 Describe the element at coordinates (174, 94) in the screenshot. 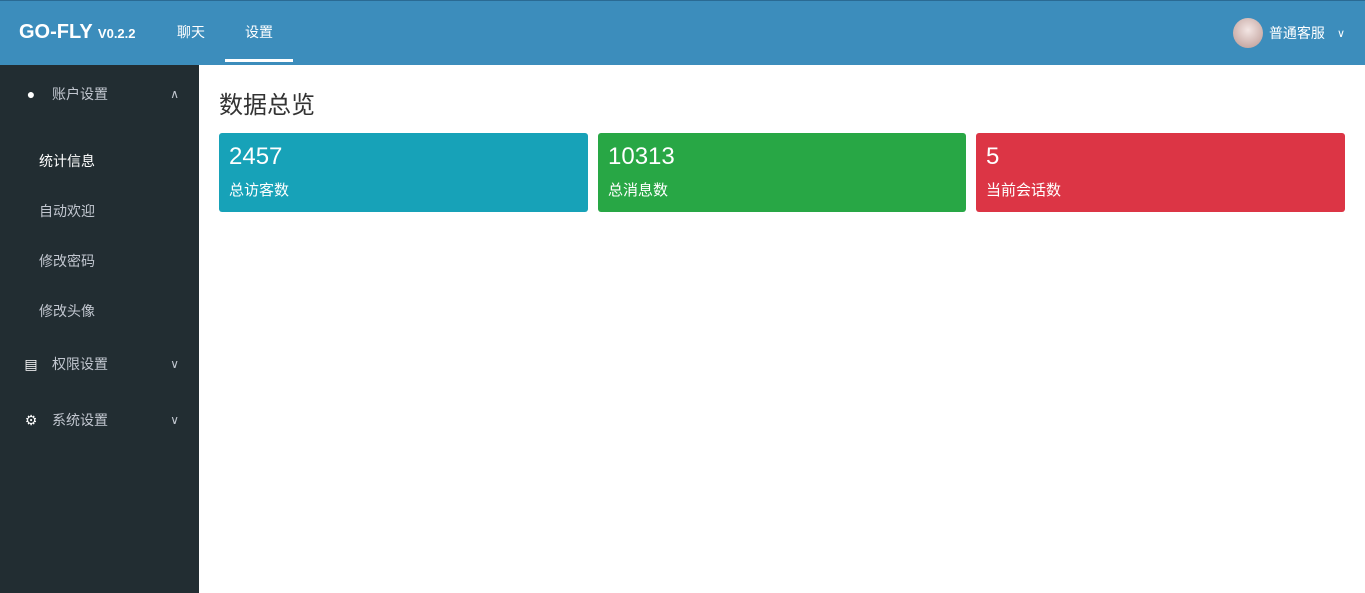

I see `chevron-up-icon: ∧` at that location.